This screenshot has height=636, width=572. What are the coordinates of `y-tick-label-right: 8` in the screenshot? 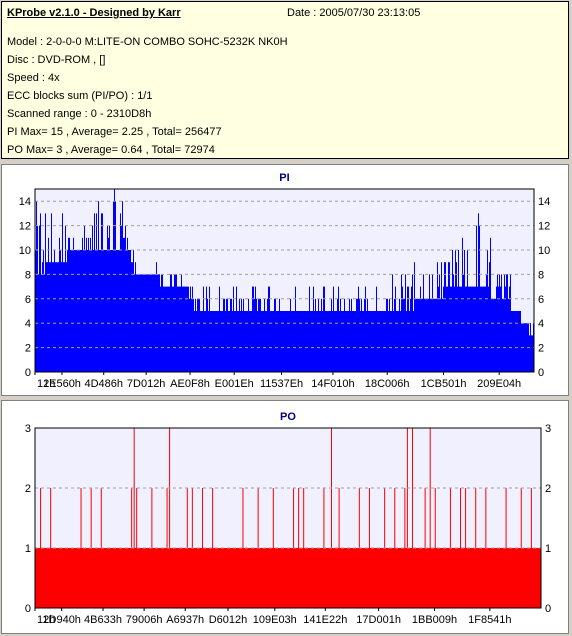 It's located at (541, 275).